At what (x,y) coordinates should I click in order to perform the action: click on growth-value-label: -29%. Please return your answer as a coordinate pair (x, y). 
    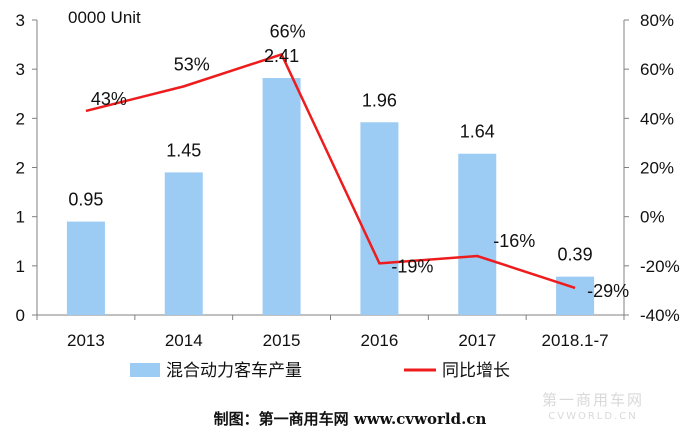
    Looking at the image, I should click on (608, 291).